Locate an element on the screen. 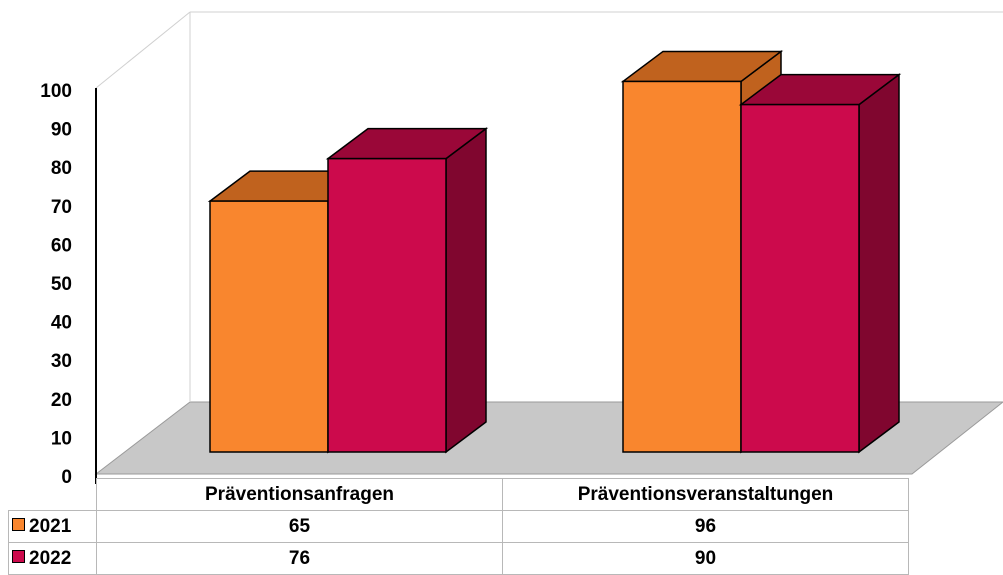  y-tick-label: 50 is located at coordinates (61, 284).